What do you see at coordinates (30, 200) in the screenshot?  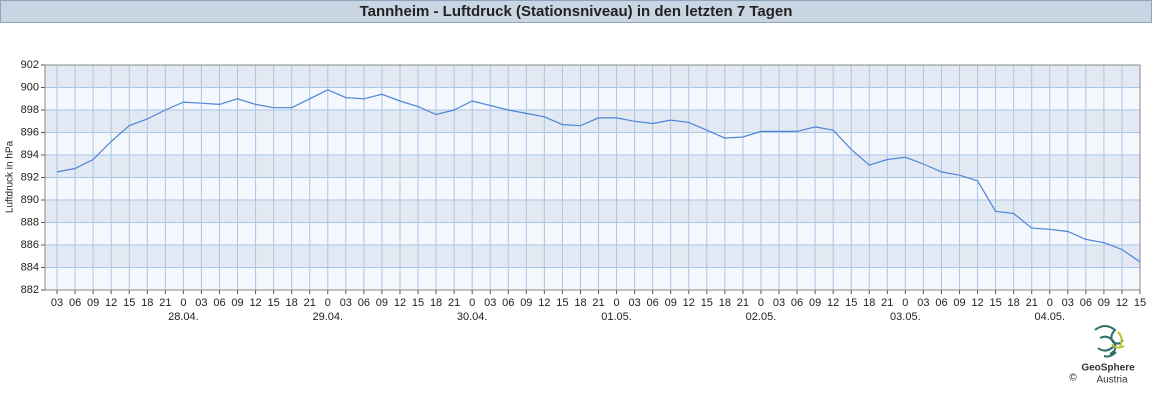 I see `y-tick-label: 890` at bounding box center [30, 200].